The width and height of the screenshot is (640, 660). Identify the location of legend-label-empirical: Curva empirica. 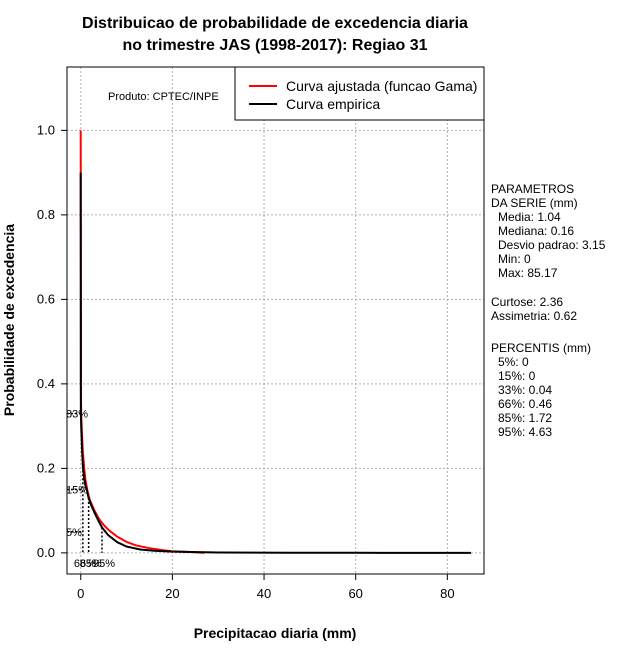
(333, 104).